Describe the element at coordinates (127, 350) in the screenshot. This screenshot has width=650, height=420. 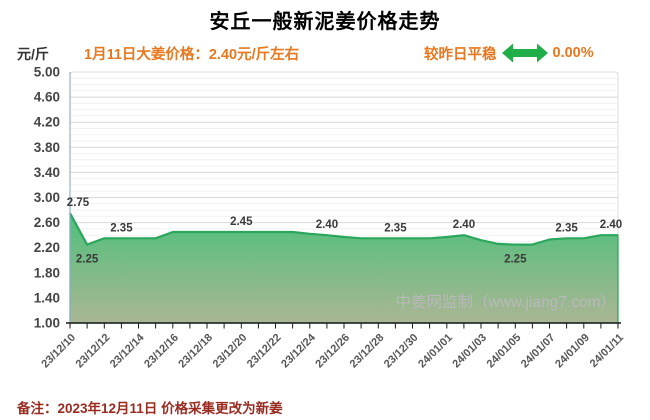
I see `svg-text: 23/12/14` at that location.